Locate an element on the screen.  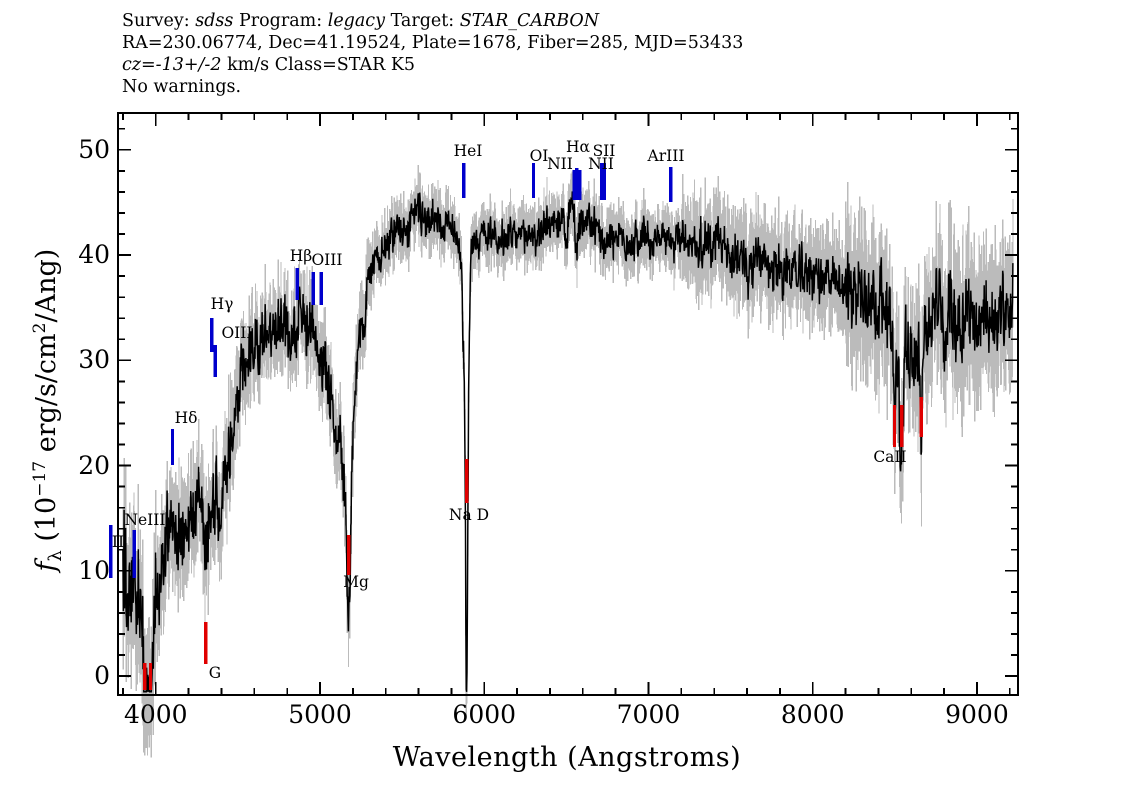
line-label-hgamma: Hγ is located at coordinates (222, 304).